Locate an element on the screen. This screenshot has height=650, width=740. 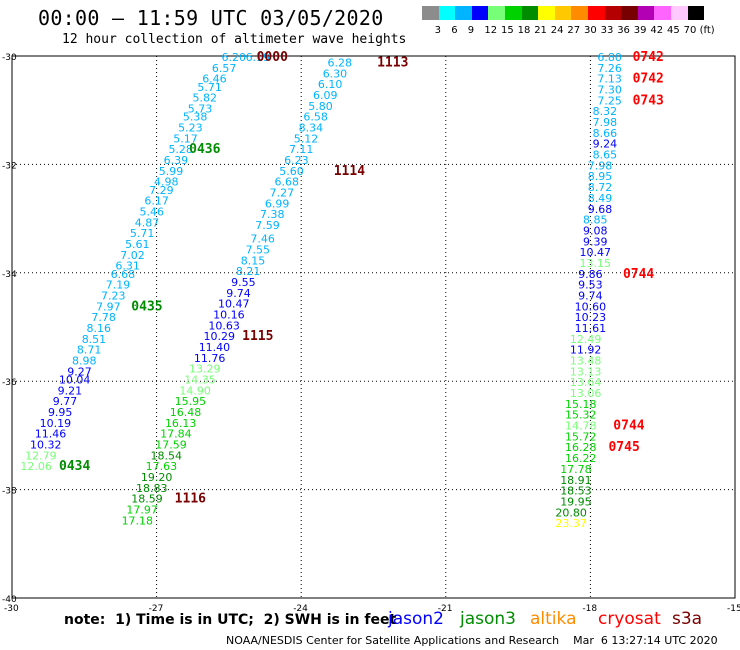
swh-value-label: 8.66 is located at coordinates (605, 133).